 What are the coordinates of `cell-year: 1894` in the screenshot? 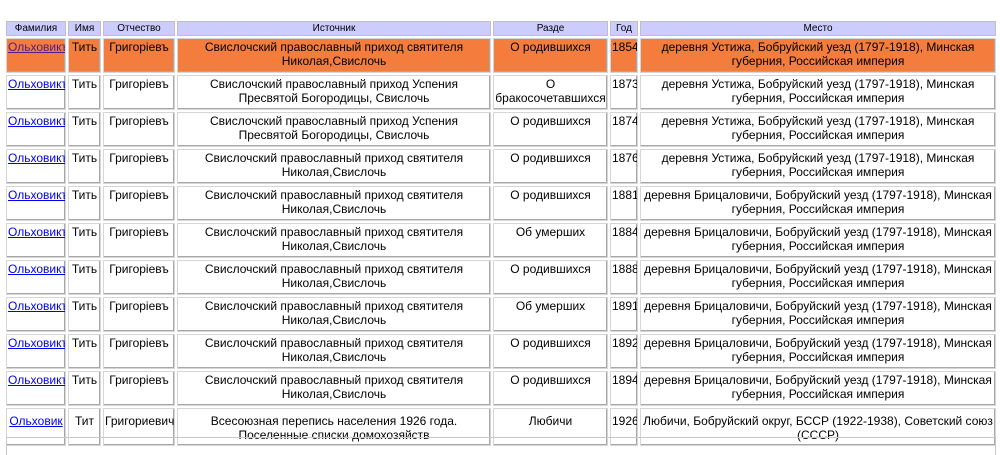 It's located at (624, 388).